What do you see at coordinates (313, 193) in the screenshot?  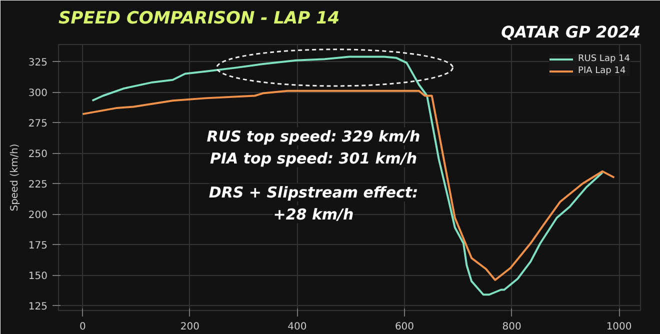 I see `annotation: DRS + Slipstream effect:` at bounding box center [313, 193].